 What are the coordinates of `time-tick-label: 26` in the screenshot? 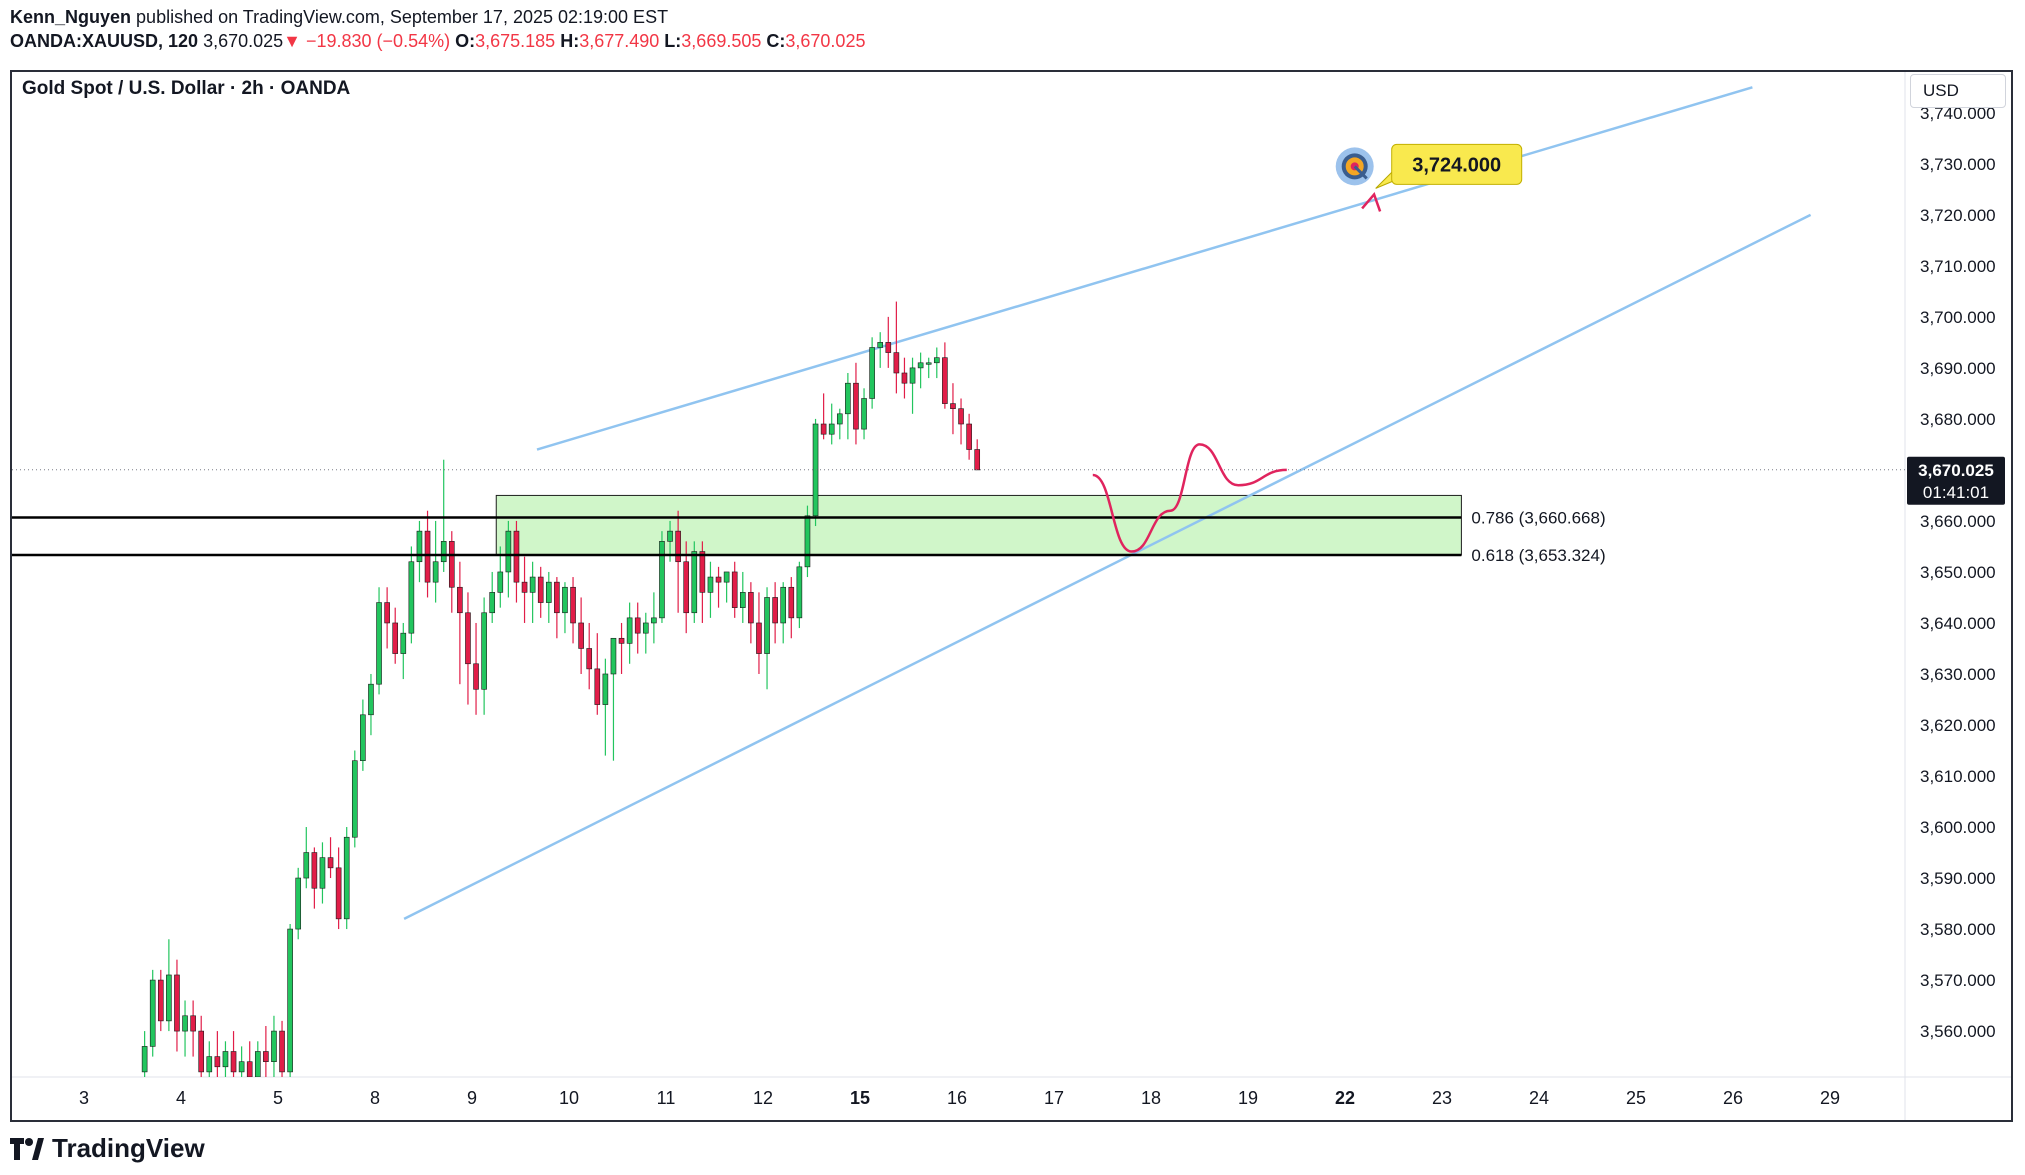 It's located at (1733, 1098).